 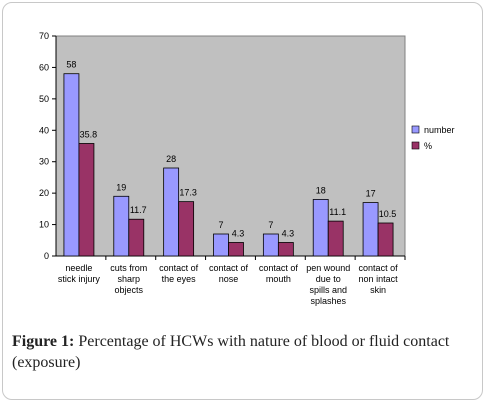 I want to click on x-category-label: non intact, so click(x=379, y=279).